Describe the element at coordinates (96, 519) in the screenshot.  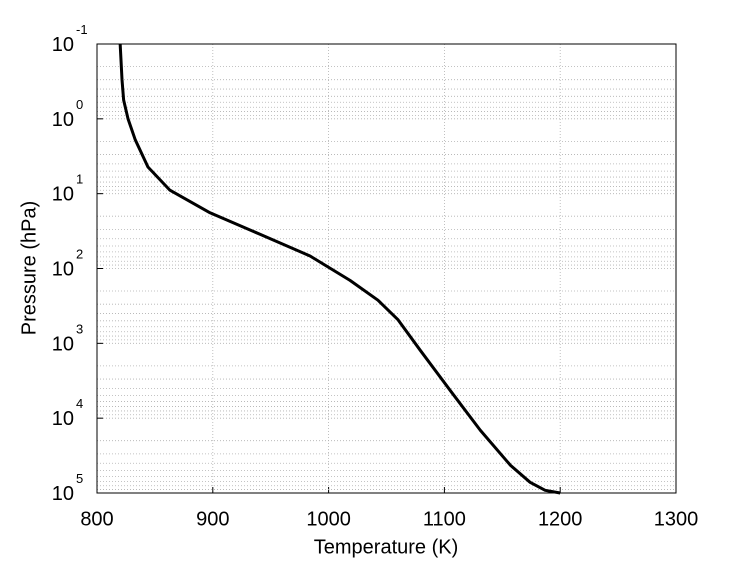
I see `x-tick-label: 800` at that location.